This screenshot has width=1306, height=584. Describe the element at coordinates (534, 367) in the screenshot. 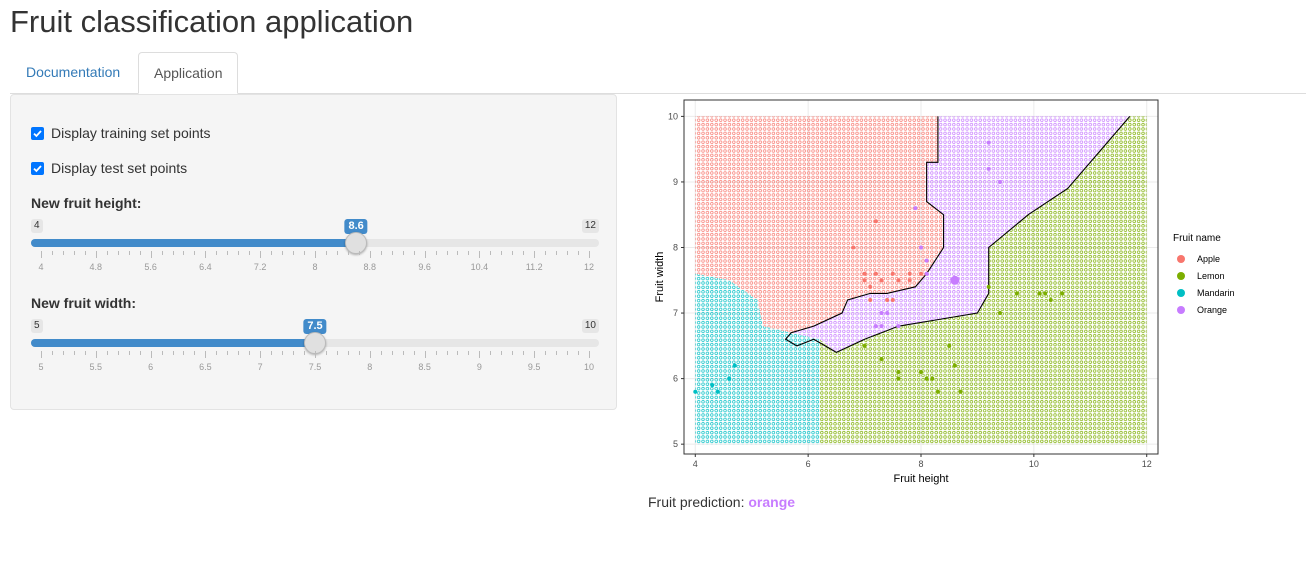

I see `slider-grid-label: 9.5` at that location.